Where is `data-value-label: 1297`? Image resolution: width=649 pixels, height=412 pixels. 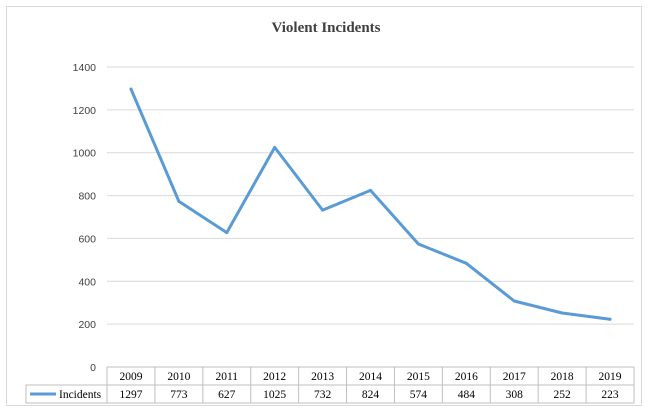
data-value-label: 1297 is located at coordinates (130, 395).